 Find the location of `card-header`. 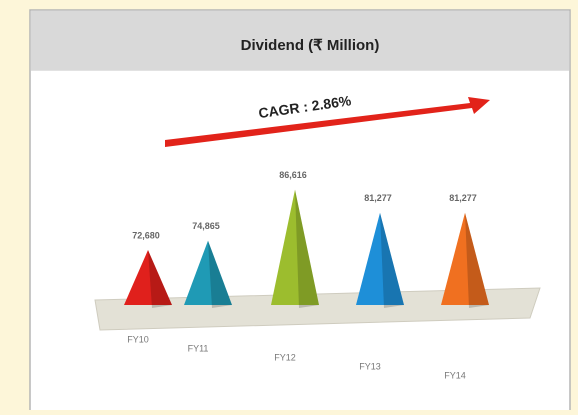

card-header is located at coordinates (300, 40).